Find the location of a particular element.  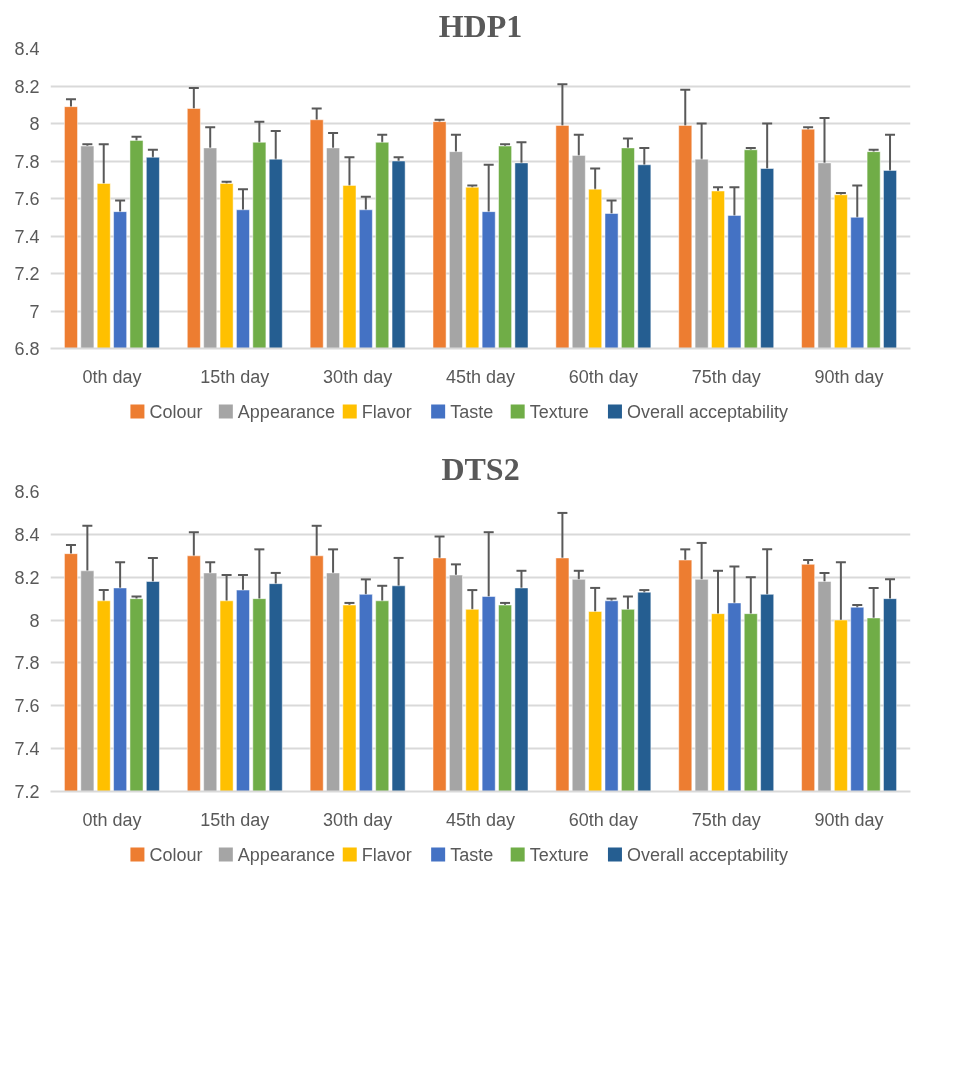

y-tick-label: 7 is located at coordinates (34, 311).